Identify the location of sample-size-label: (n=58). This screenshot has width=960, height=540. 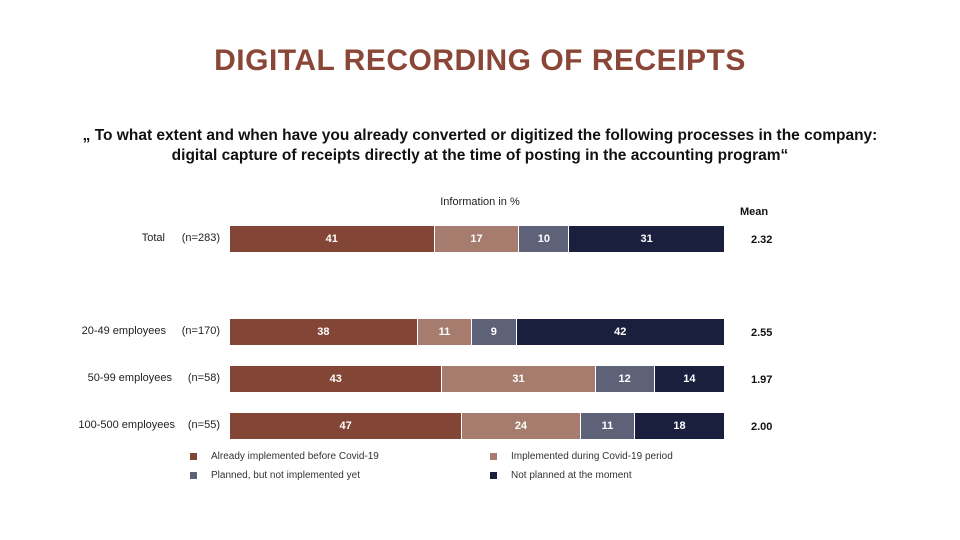
(203, 378).